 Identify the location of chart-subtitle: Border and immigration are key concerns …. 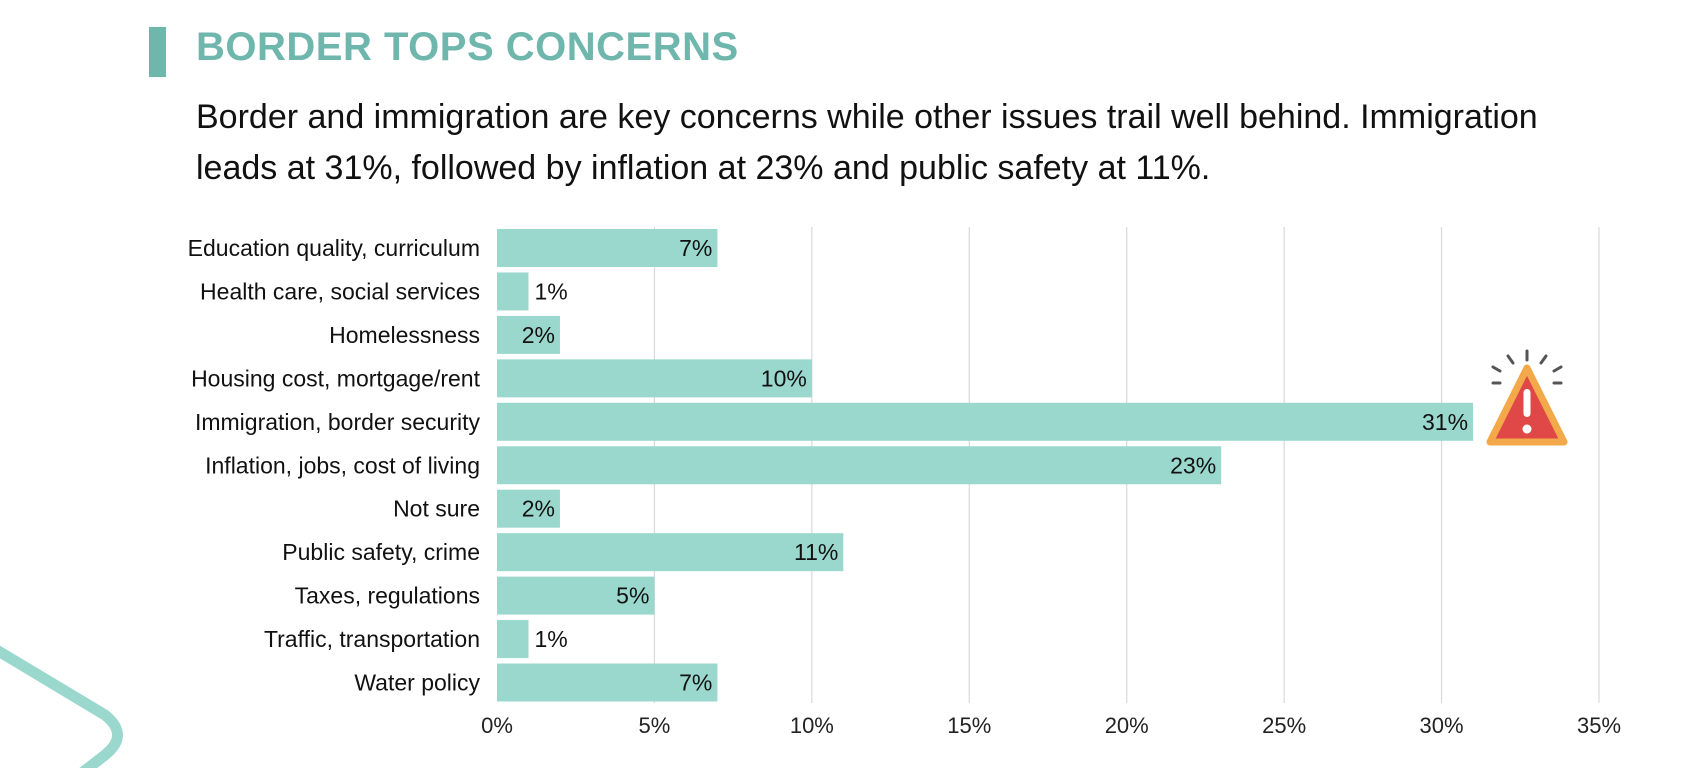
(867, 142).